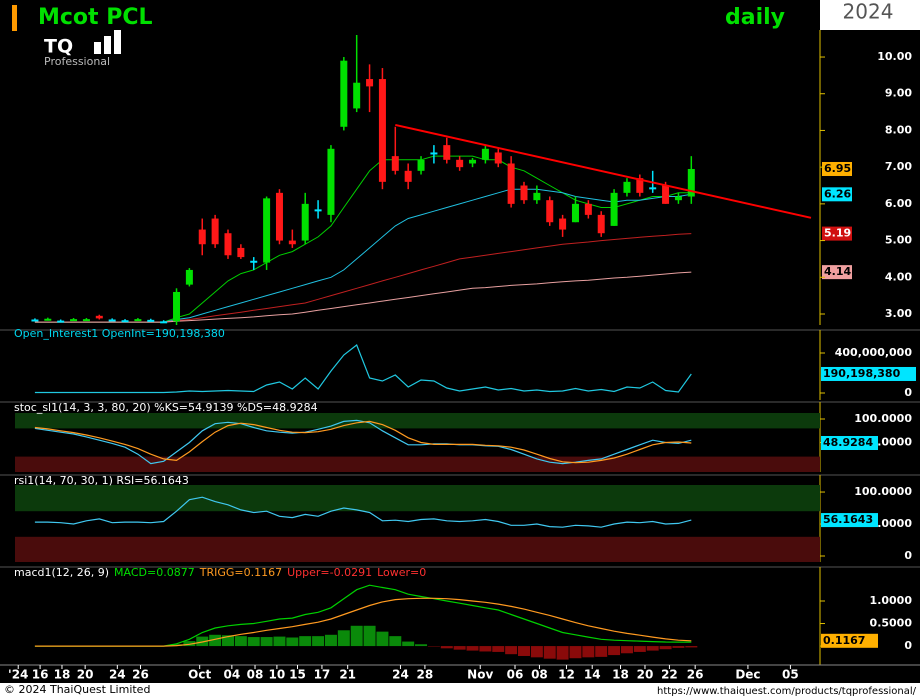  What do you see at coordinates (329, 572) in the screenshot?
I see `panel-title-part: Upper=-0.0291` at bounding box center [329, 572].